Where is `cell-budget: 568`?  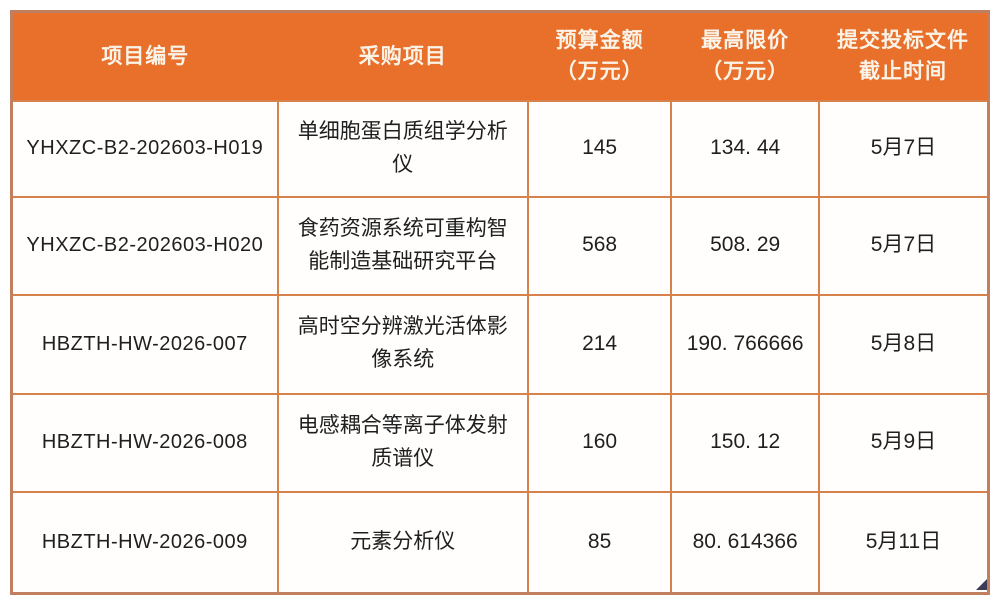
cell-budget: 568 is located at coordinates (599, 245).